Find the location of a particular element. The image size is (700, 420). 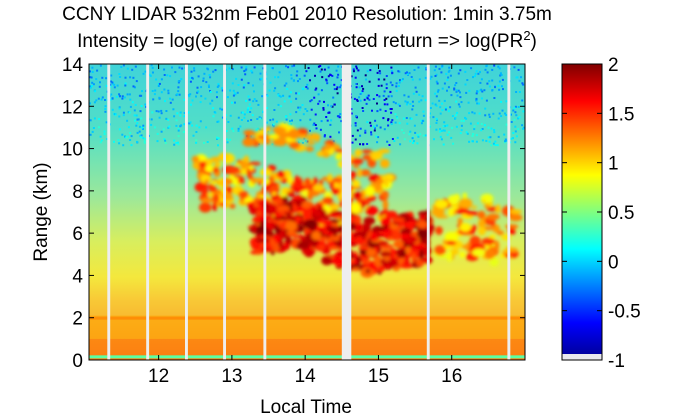

y-tick-label: 0 is located at coordinates (77, 361).